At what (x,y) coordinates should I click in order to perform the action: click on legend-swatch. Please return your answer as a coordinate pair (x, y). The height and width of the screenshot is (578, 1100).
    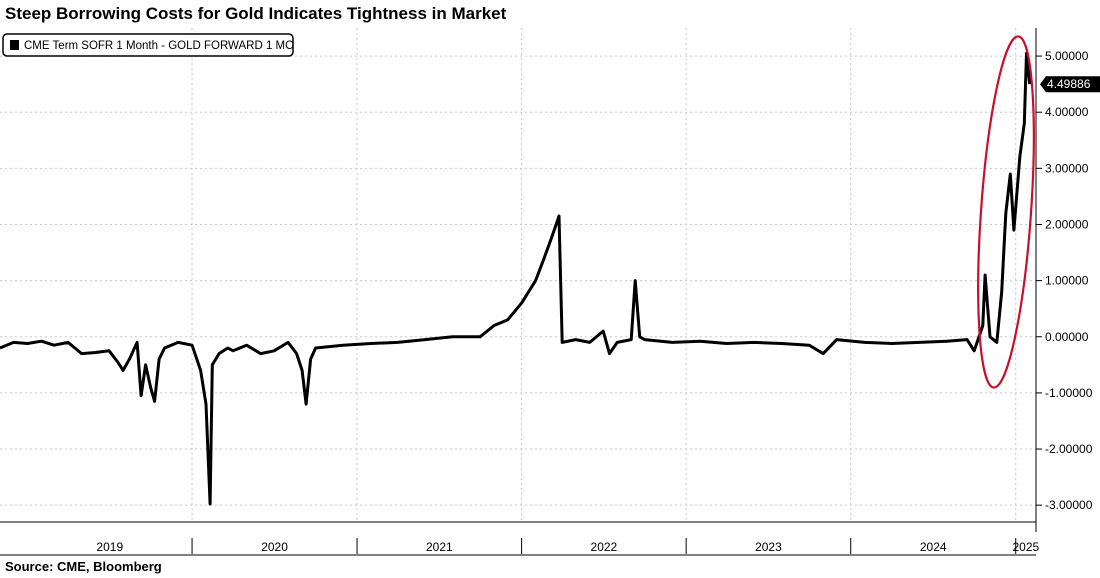
    Looking at the image, I should click on (14, 45).